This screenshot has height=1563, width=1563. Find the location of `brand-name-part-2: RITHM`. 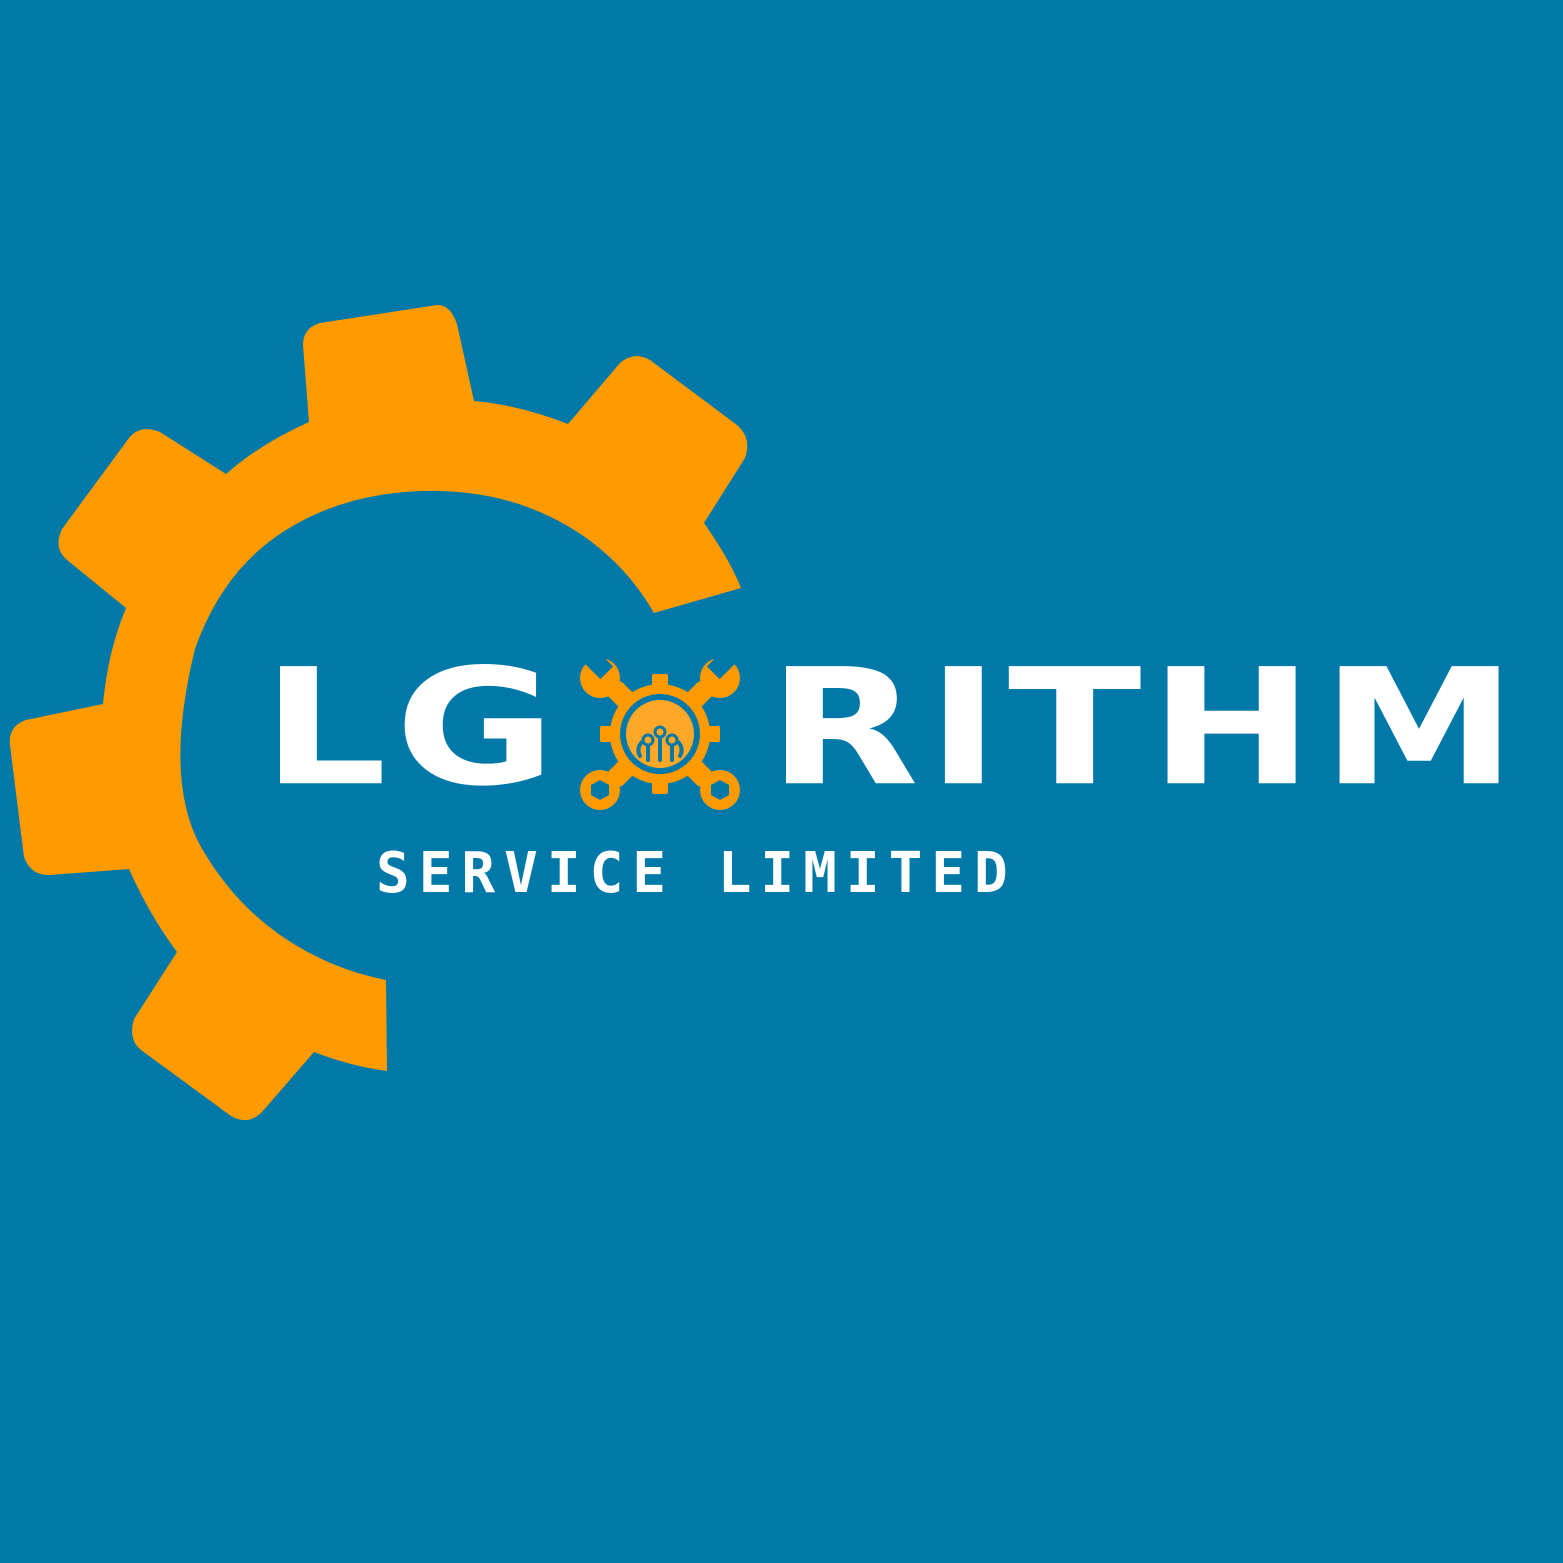

brand-name-part-2: RITHM is located at coordinates (1146, 728).